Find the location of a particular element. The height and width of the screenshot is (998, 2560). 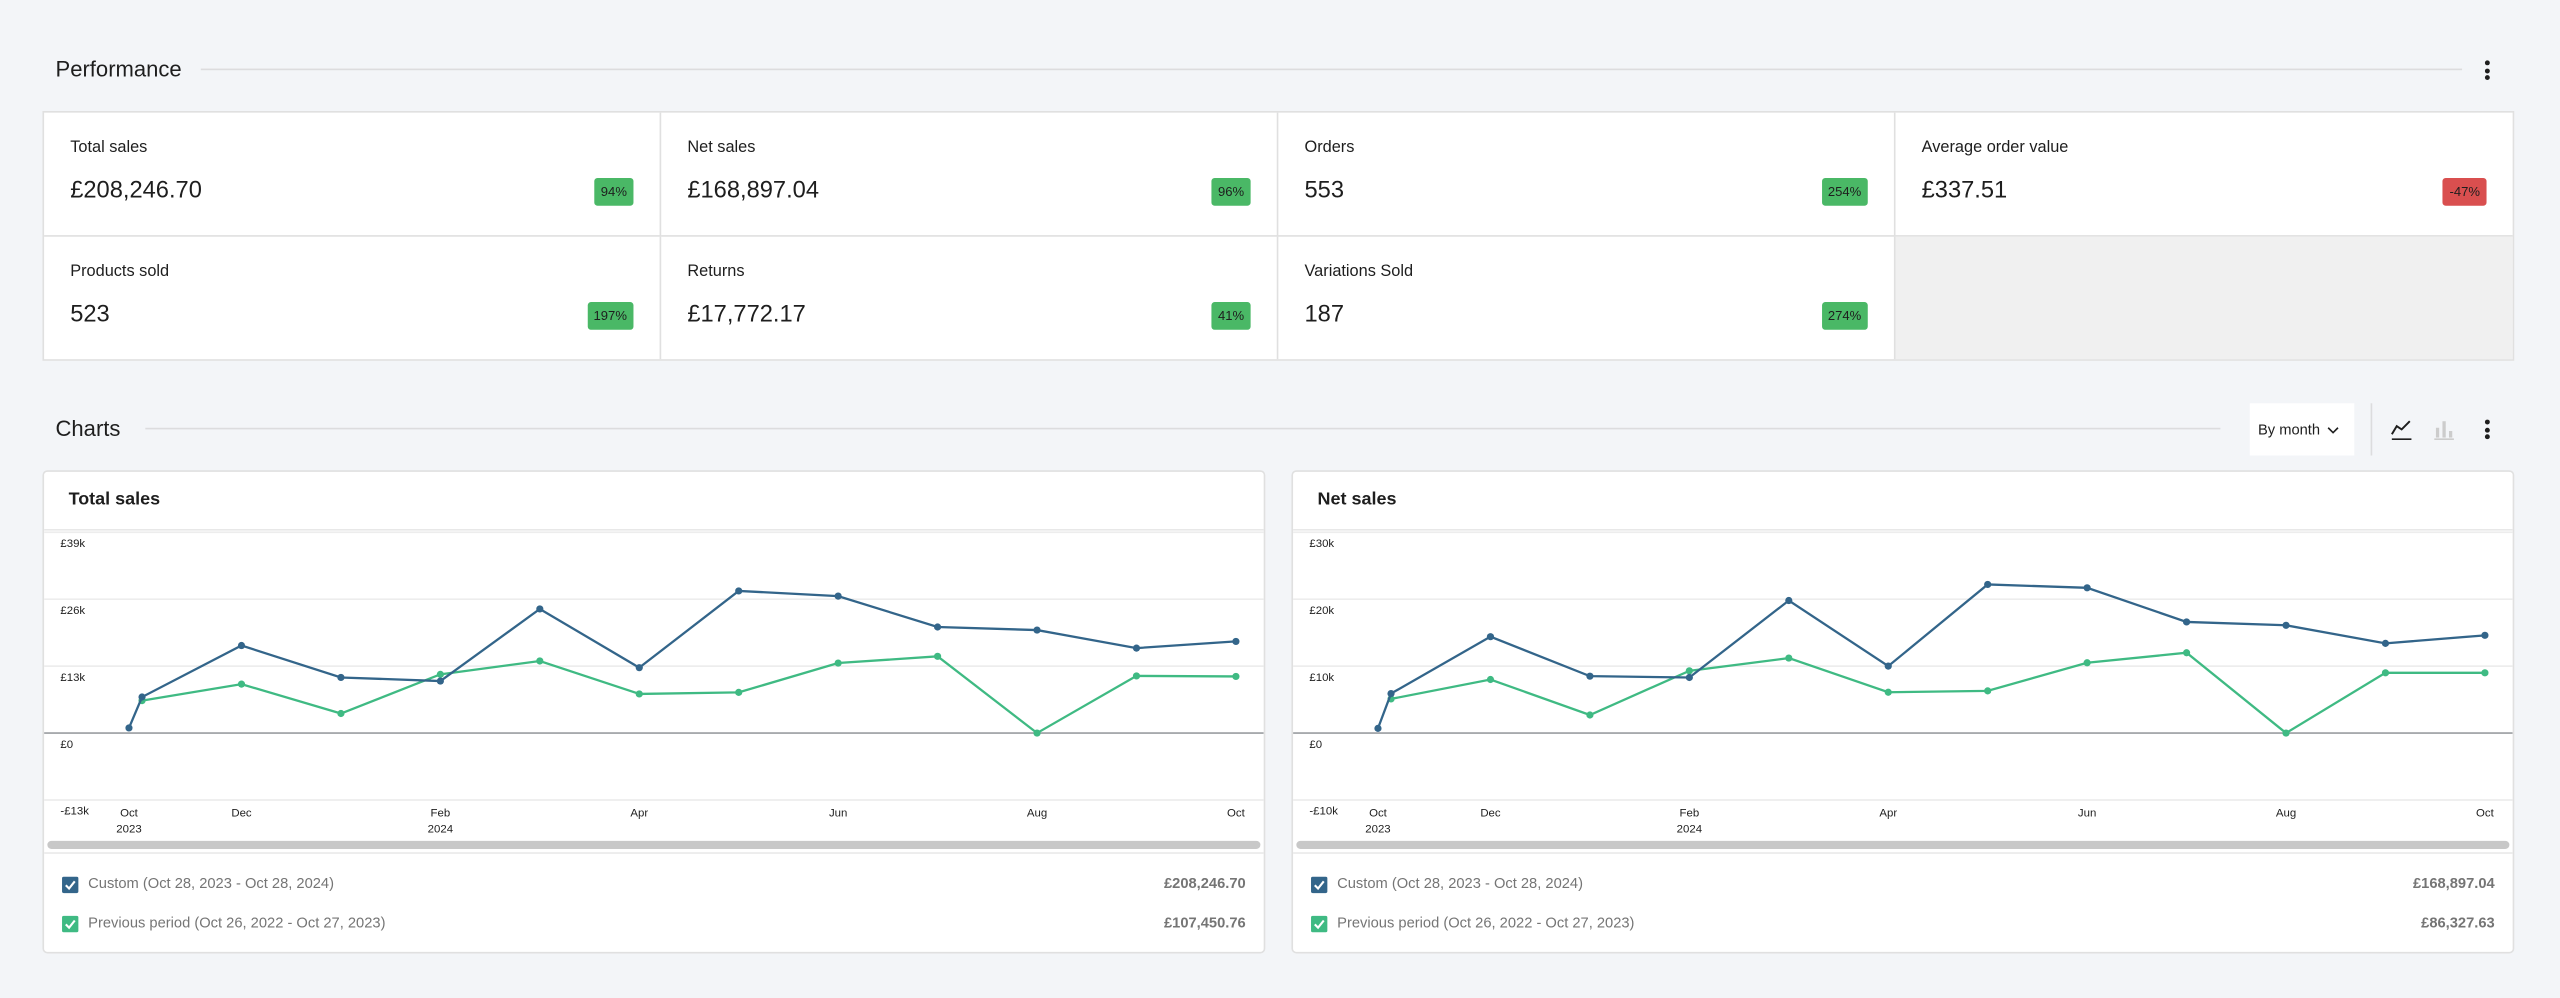

y-tick-label: £20k is located at coordinates (1321, 611).